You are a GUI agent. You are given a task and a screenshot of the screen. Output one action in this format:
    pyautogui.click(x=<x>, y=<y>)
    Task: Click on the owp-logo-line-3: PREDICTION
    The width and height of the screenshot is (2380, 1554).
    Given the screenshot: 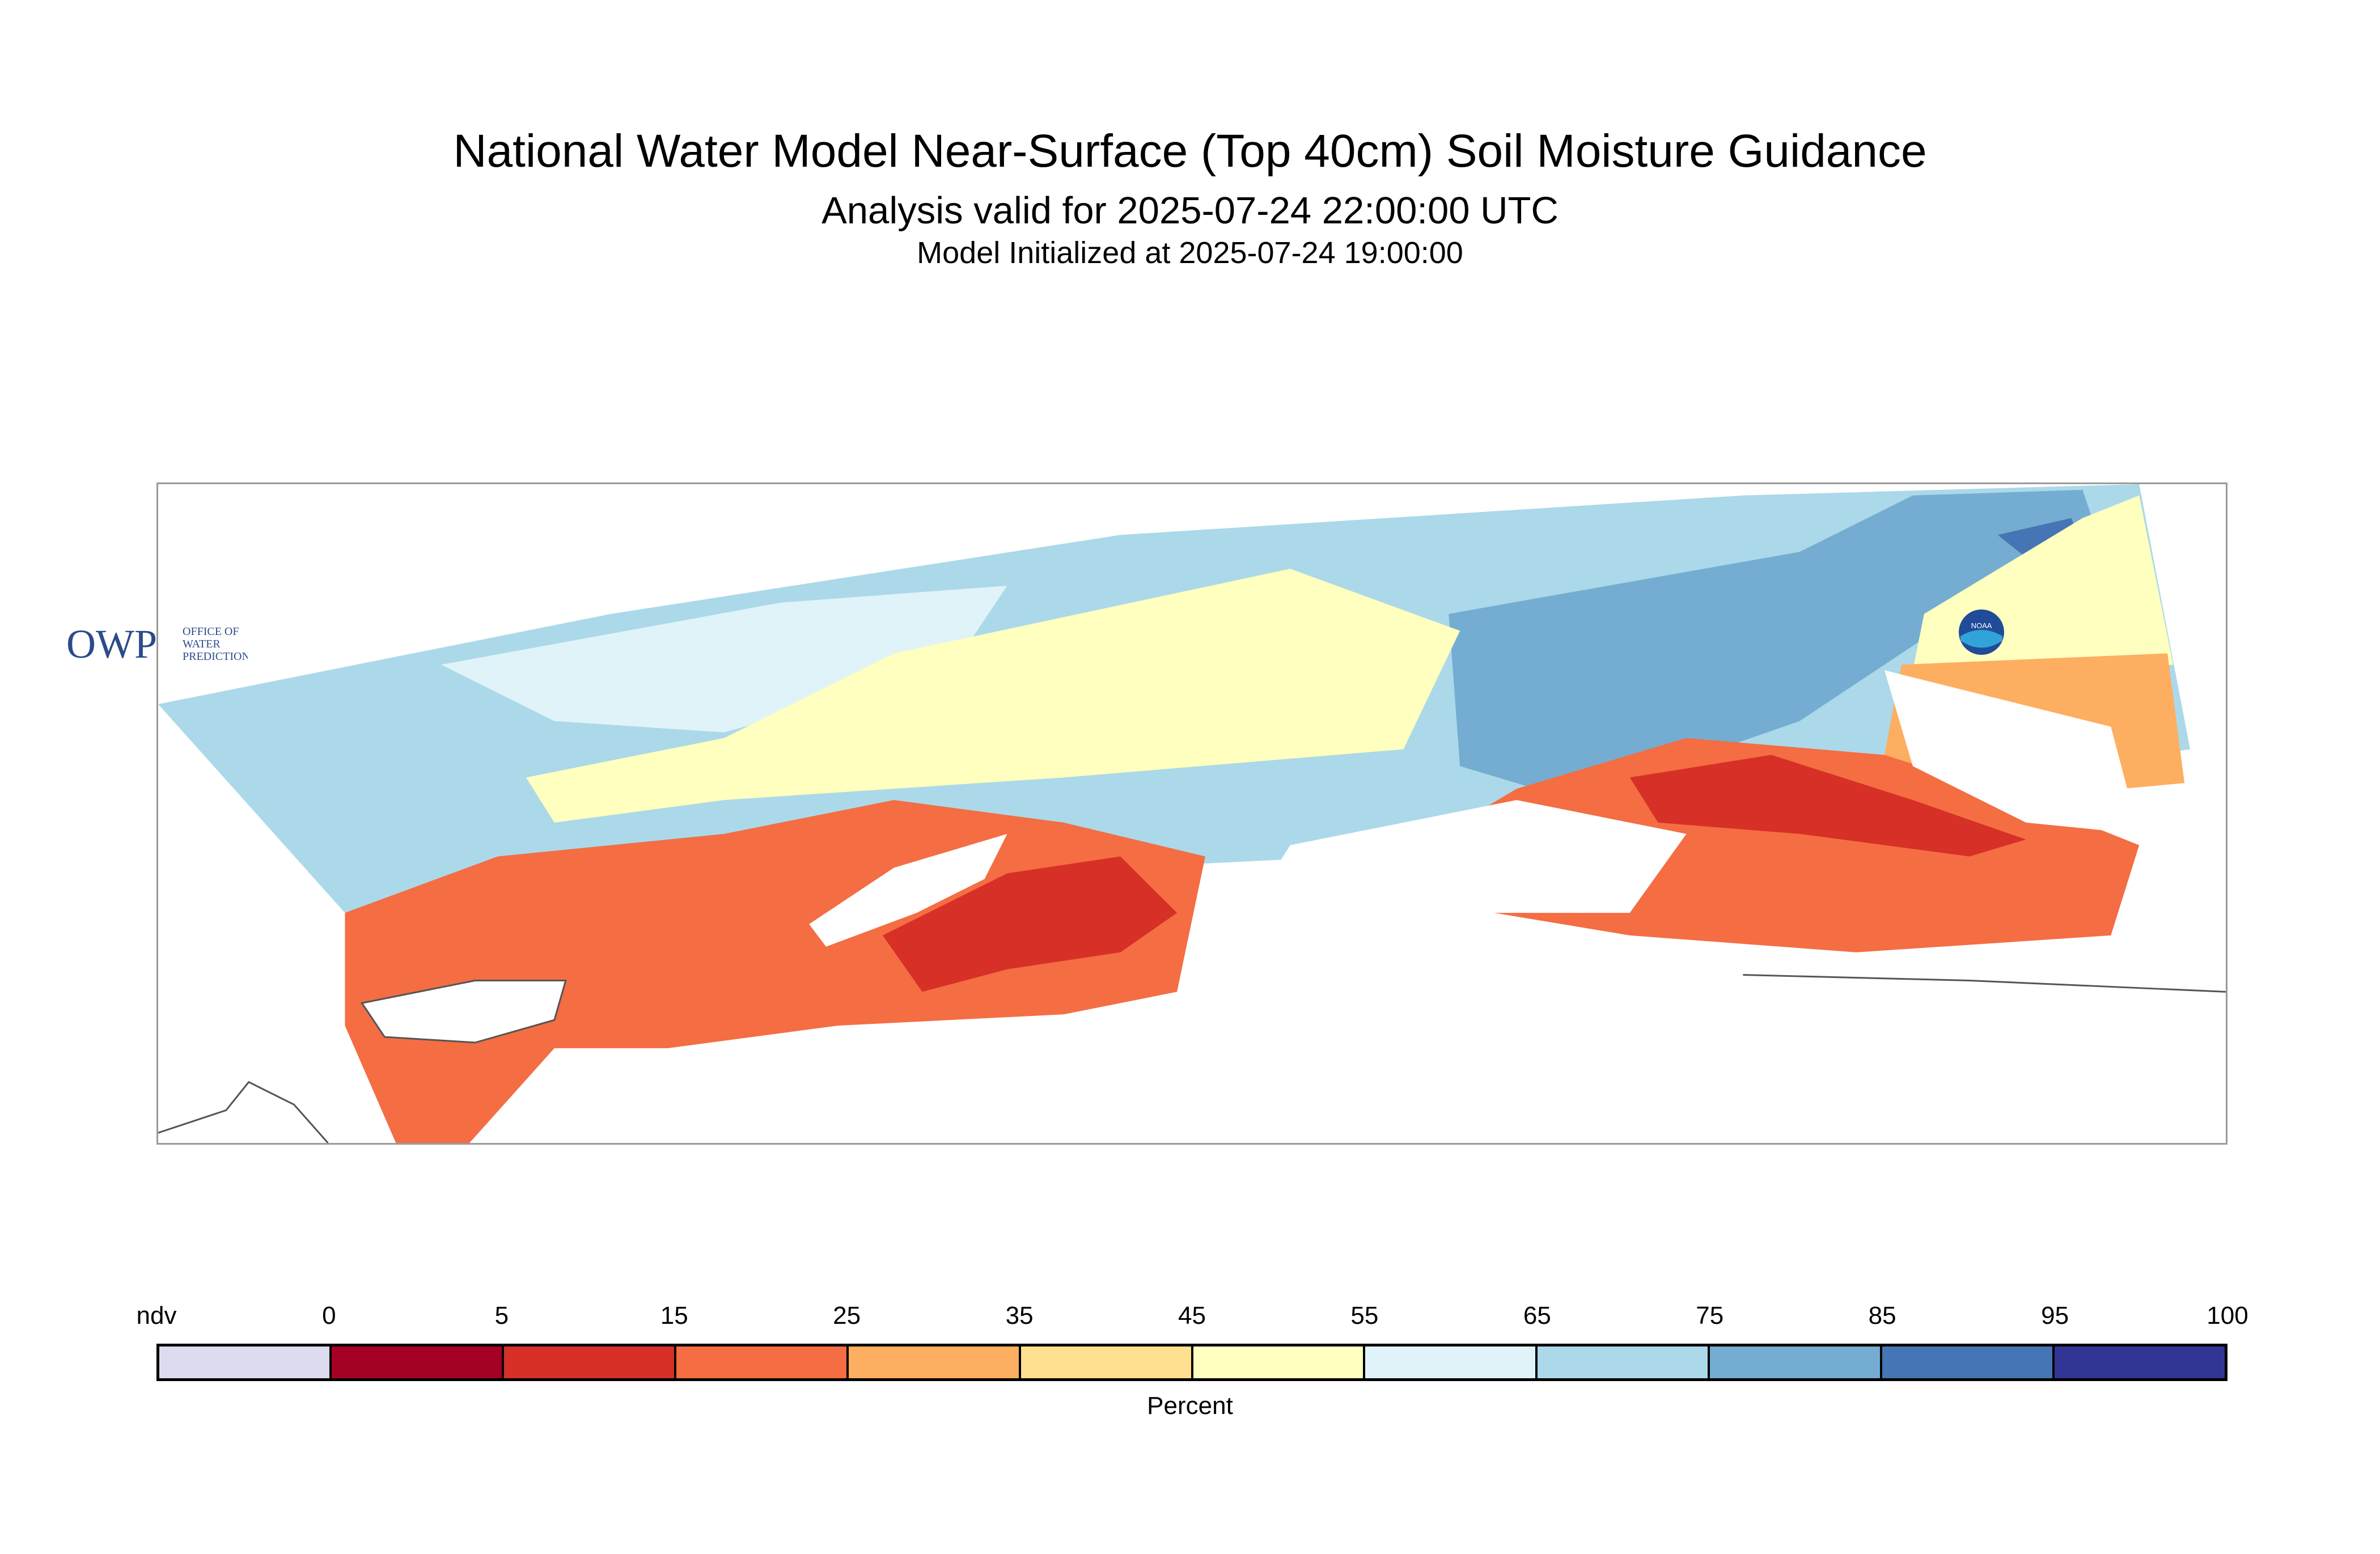 What is the action you would take?
    pyautogui.click(x=215, y=656)
    